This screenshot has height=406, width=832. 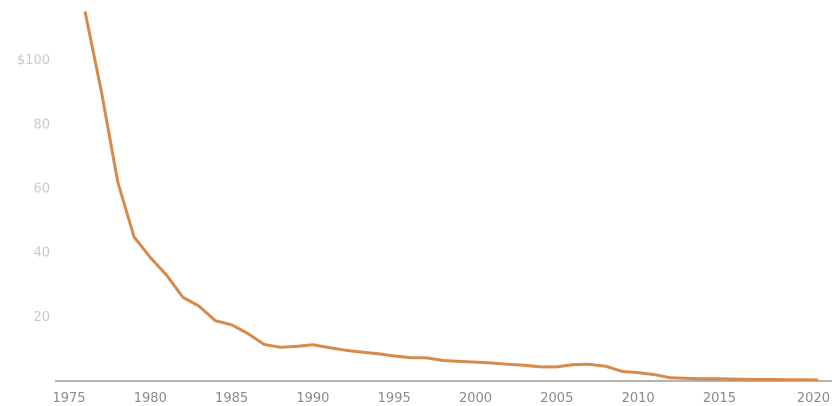 I want to click on y-tick-label: 80, so click(x=41, y=124).